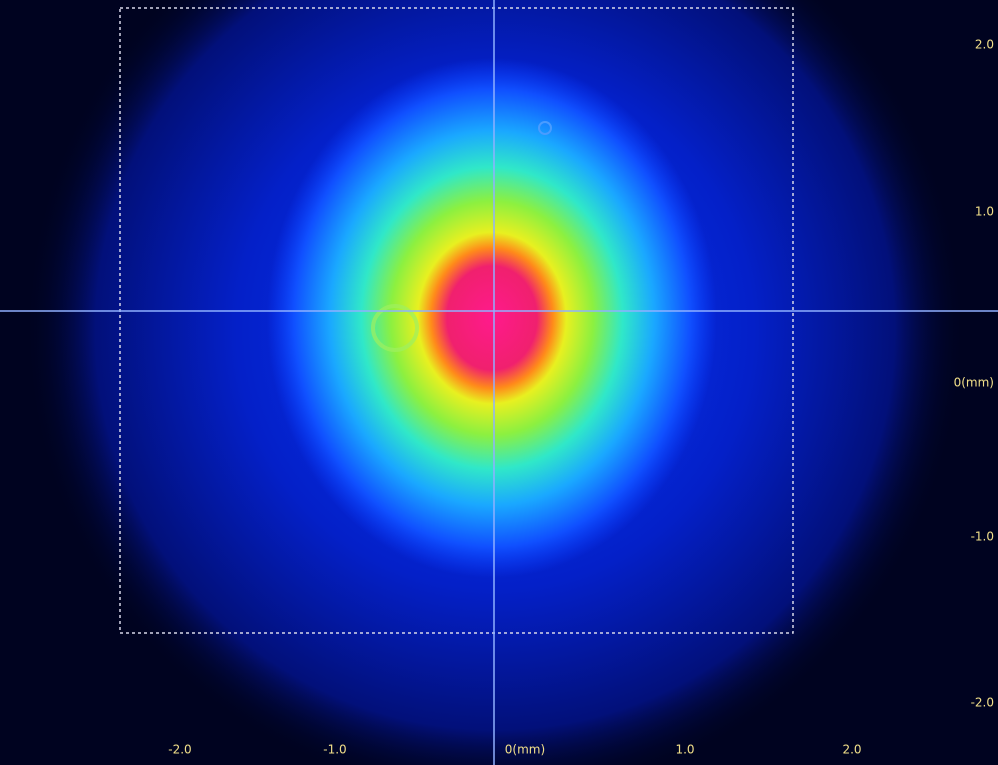 Image resolution: width=998 pixels, height=765 pixels. I want to click on x-axis-label: -1.0, so click(334, 750).